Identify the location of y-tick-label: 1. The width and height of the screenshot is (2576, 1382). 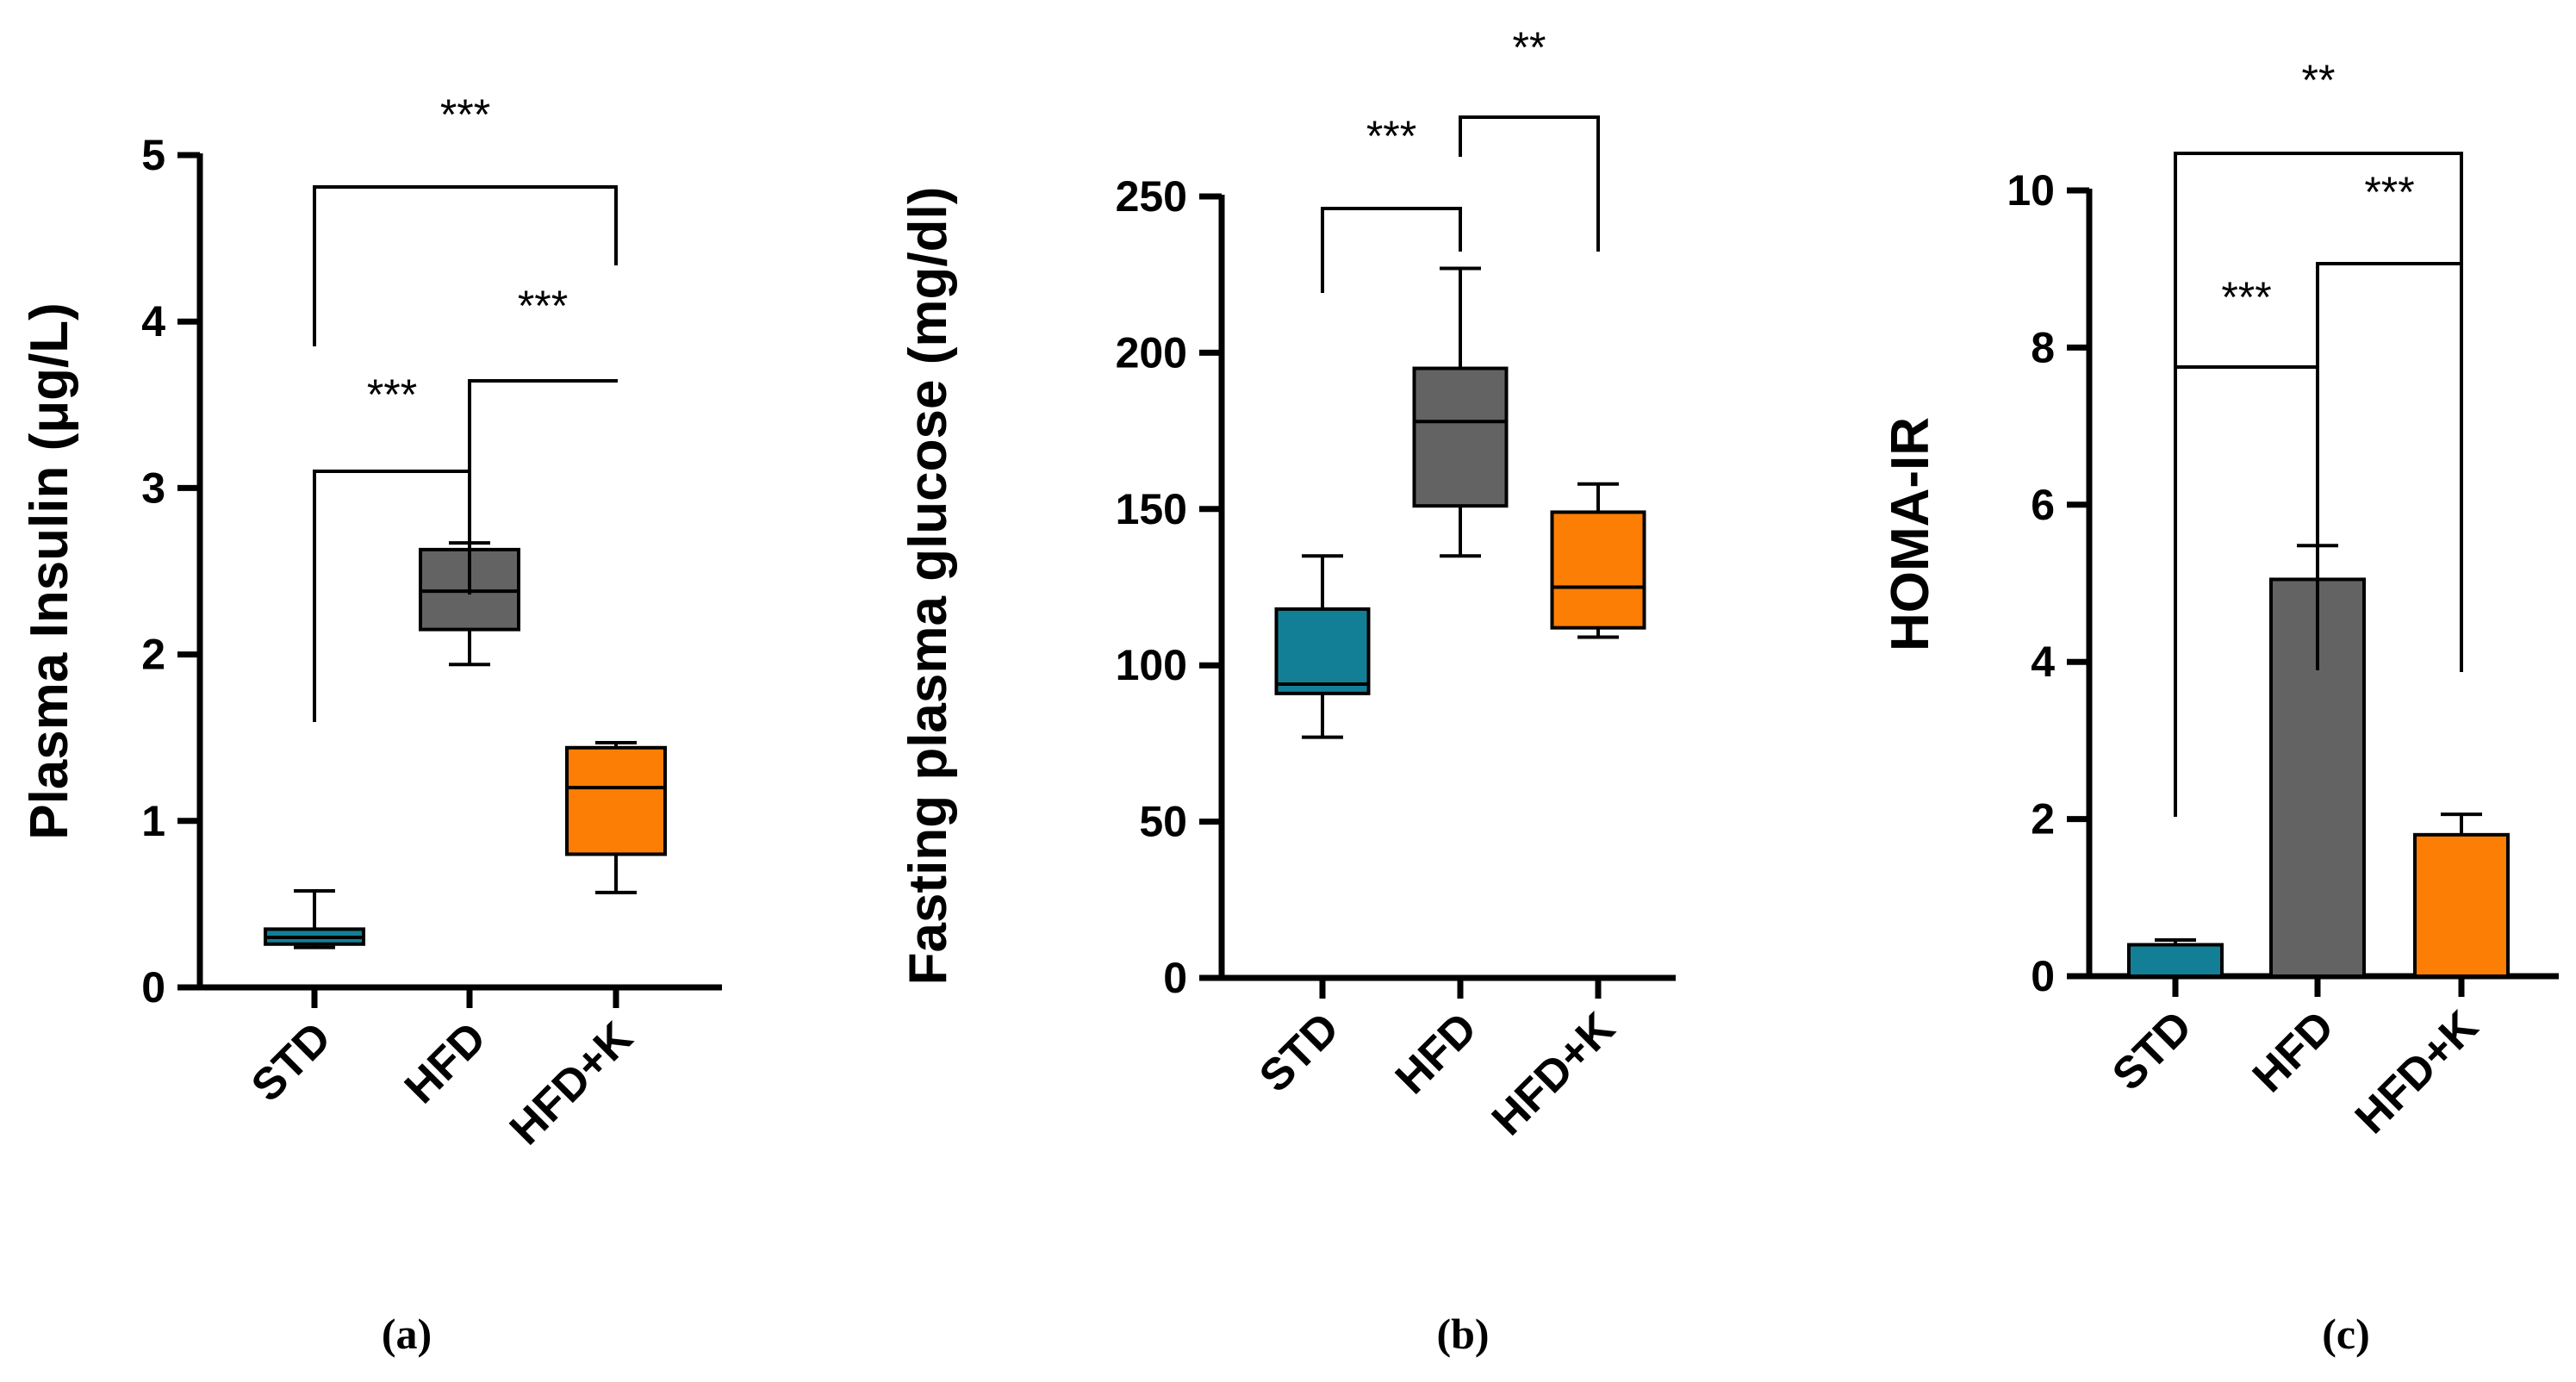
(153, 821).